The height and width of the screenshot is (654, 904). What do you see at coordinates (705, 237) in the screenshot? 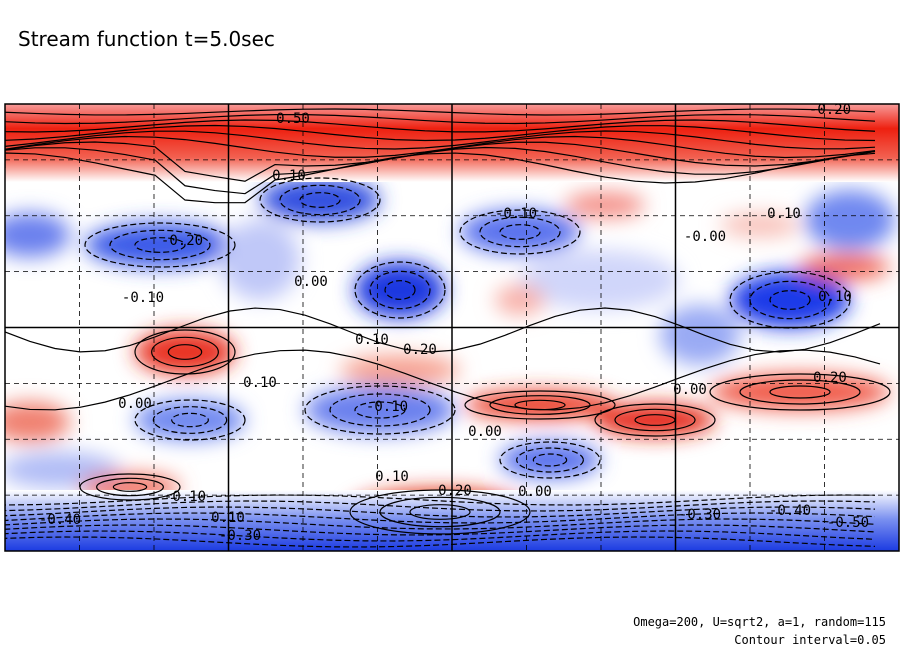
I see `contour-label: -0.00` at bounding box center [705, 237].